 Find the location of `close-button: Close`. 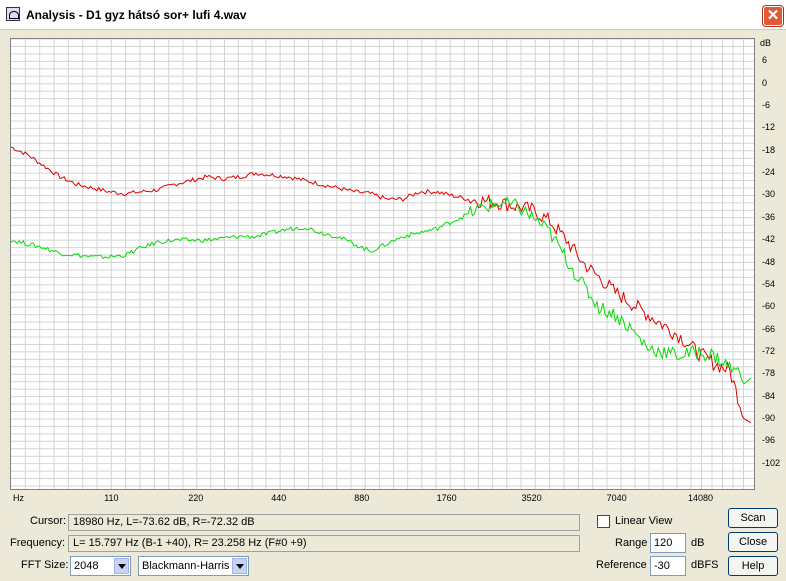

close-button: Close is located at coordinates (753, 542).